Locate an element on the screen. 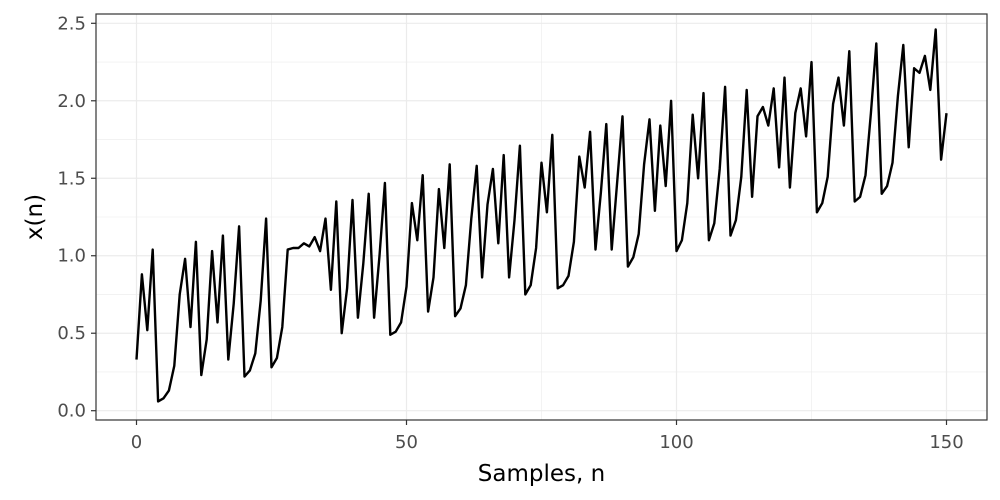 The height and width of the screenshot is (500, 1000). y-tick-label: 2.0 is located at coordinates (71, 101).